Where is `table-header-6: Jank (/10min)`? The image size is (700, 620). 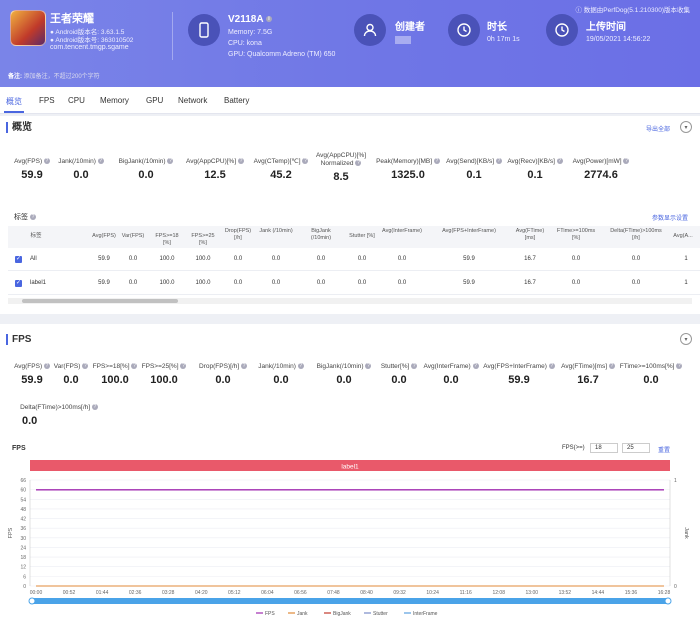 table-header-6: Jank (/10min) is located at coordinates (276, 231).